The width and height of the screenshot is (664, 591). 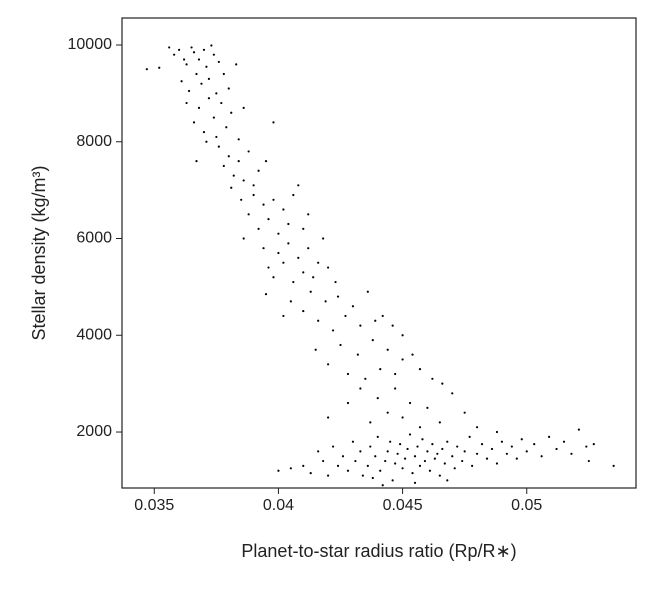 What do you see at coordinates (94, 431) in the screenshot?
I see `y-tick-label: 2000` at bounding box center [94, 431].